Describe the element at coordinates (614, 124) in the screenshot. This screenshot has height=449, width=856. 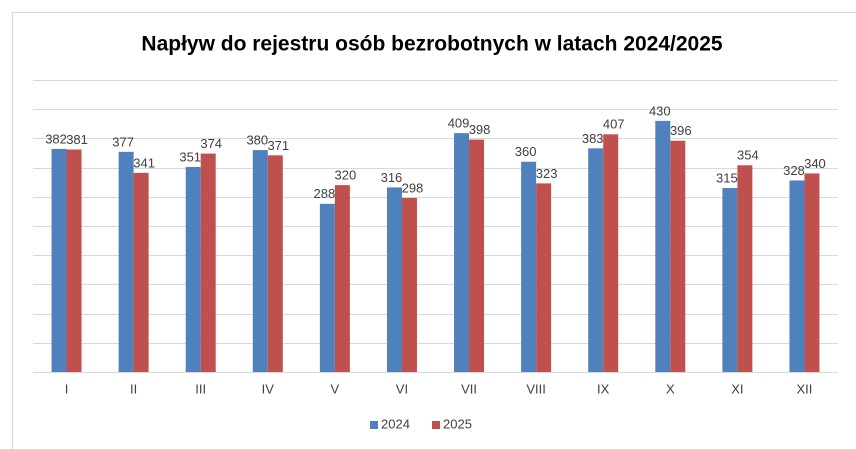
I see `data-label: 407` at that location.